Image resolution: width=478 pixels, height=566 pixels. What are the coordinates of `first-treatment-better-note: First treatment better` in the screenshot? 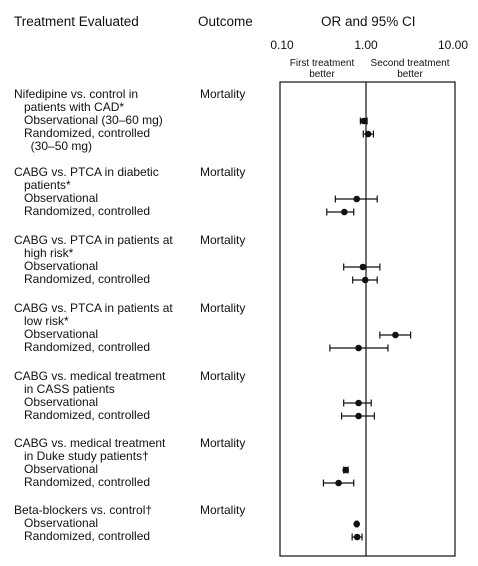 It's located at (322, 69).